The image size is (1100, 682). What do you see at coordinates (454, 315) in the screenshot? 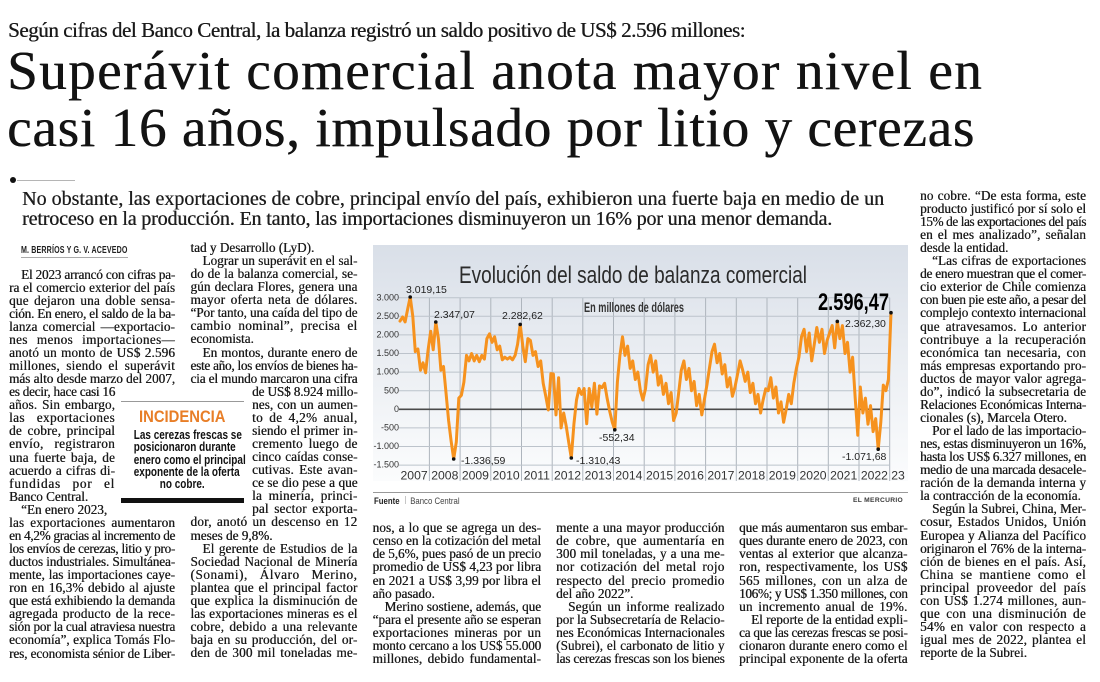
I see `svg-text: 2.347,07` at bounding box center [454, 315].